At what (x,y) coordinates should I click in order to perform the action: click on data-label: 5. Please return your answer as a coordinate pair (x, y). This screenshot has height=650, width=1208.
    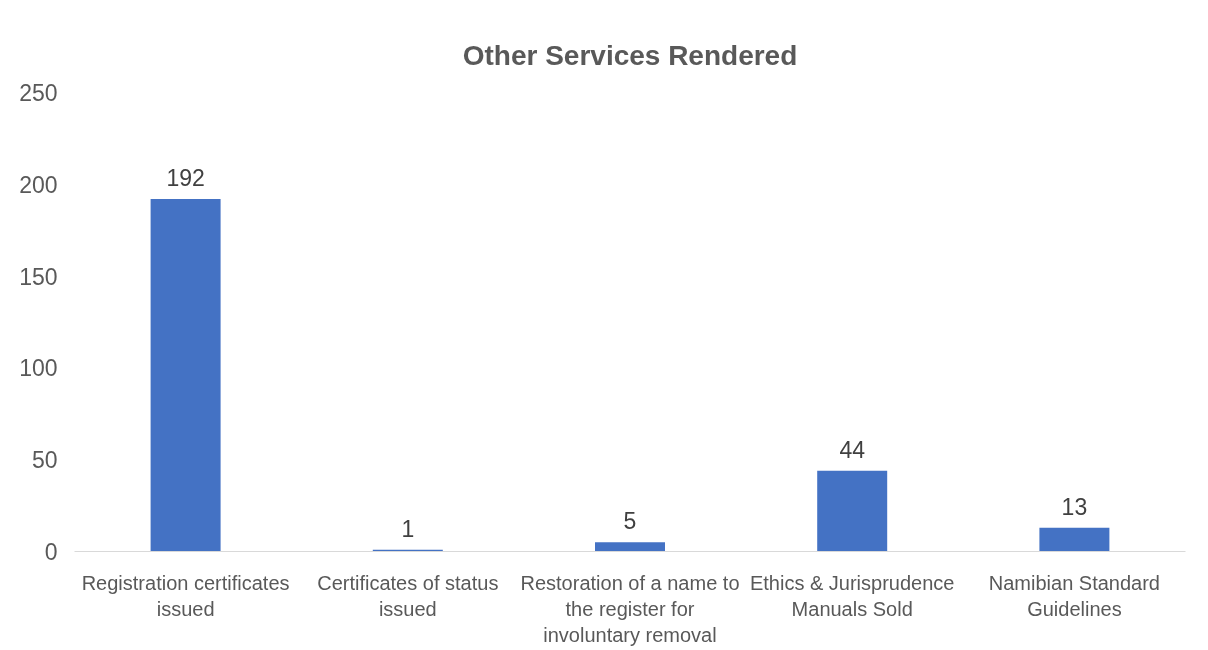
    Looking at the image, I should click on (630, 521).